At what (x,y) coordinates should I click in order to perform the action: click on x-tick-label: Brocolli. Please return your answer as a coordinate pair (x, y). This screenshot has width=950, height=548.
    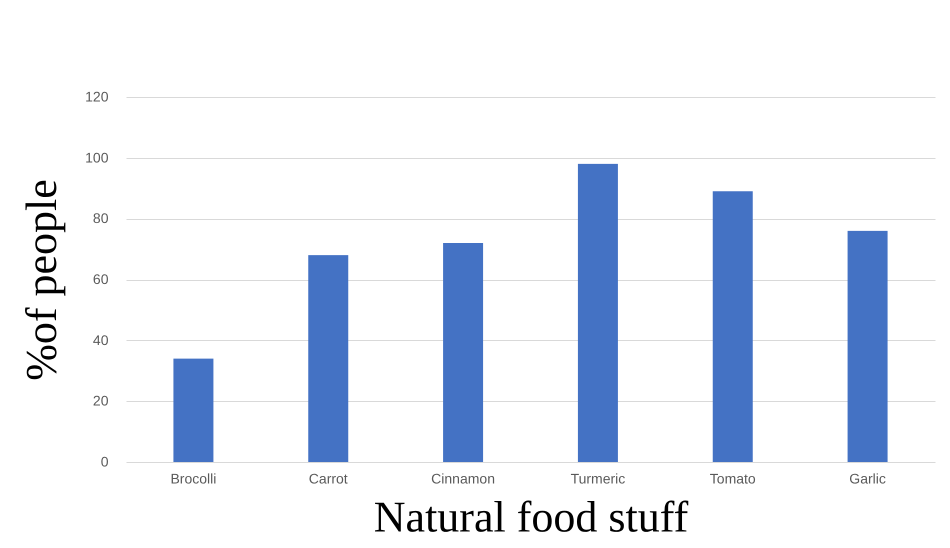
    Looking at the image, I should click on (193, 478).